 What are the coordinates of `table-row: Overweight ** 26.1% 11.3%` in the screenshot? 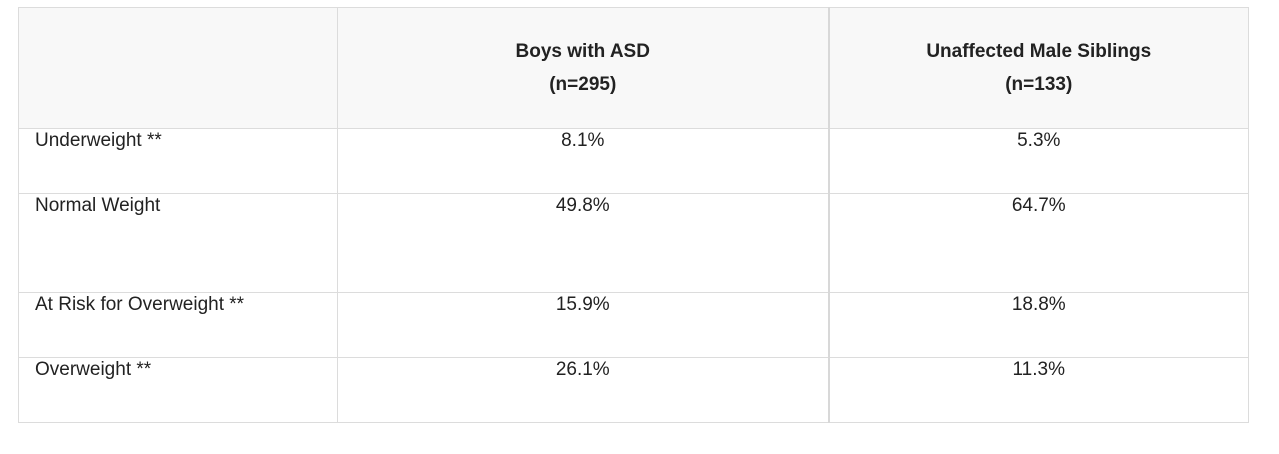 It's located at (633, 390).